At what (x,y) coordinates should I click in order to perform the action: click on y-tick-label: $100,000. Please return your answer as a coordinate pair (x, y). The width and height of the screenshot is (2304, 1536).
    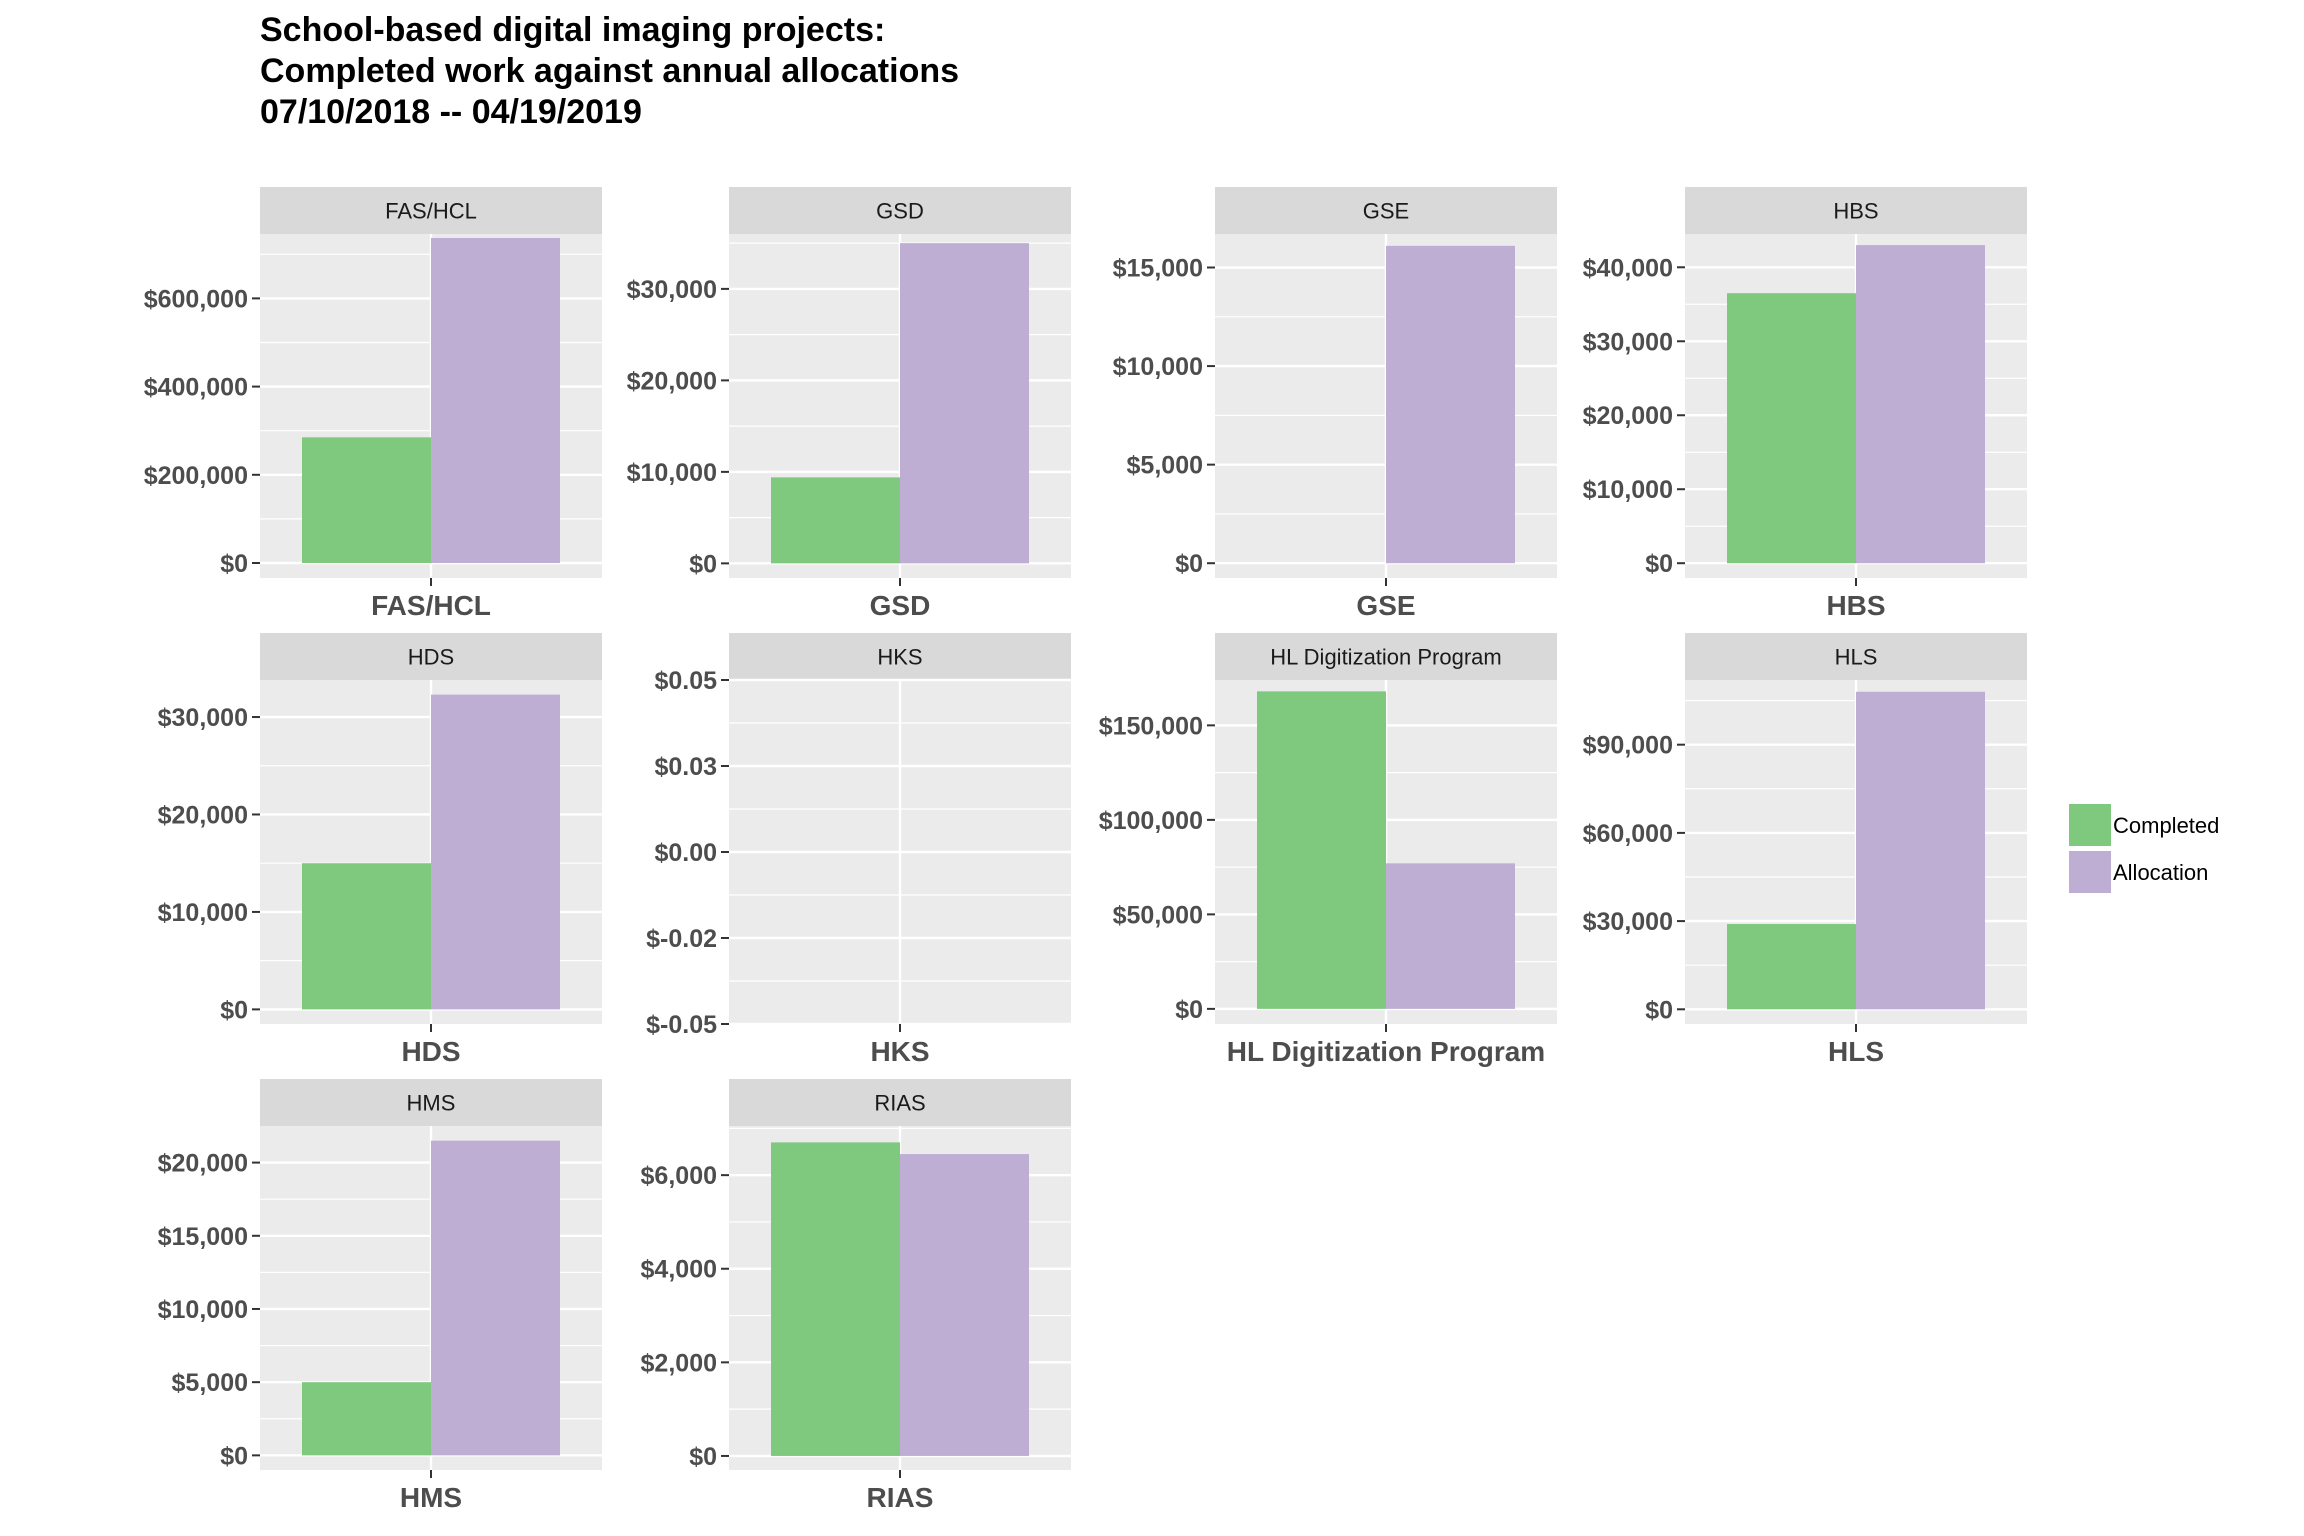
    Looking at the image, I should click on (1151, 821).